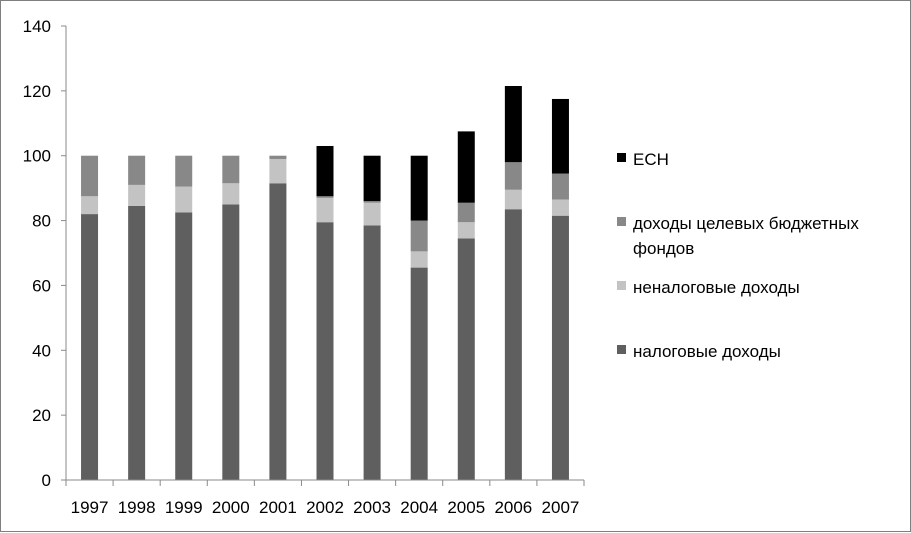  What do you see at coordinates (561, 507) in the screenshot?
I see `x-tick-label: 2007` at bounding box center [561, 507].